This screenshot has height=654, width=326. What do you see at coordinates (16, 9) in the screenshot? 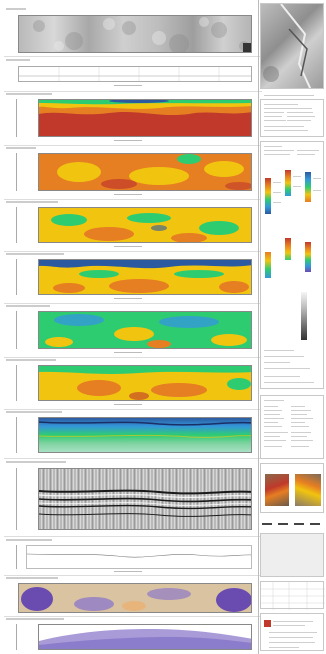
I see `panel-title-aerial` at bounding box center [16, 9].